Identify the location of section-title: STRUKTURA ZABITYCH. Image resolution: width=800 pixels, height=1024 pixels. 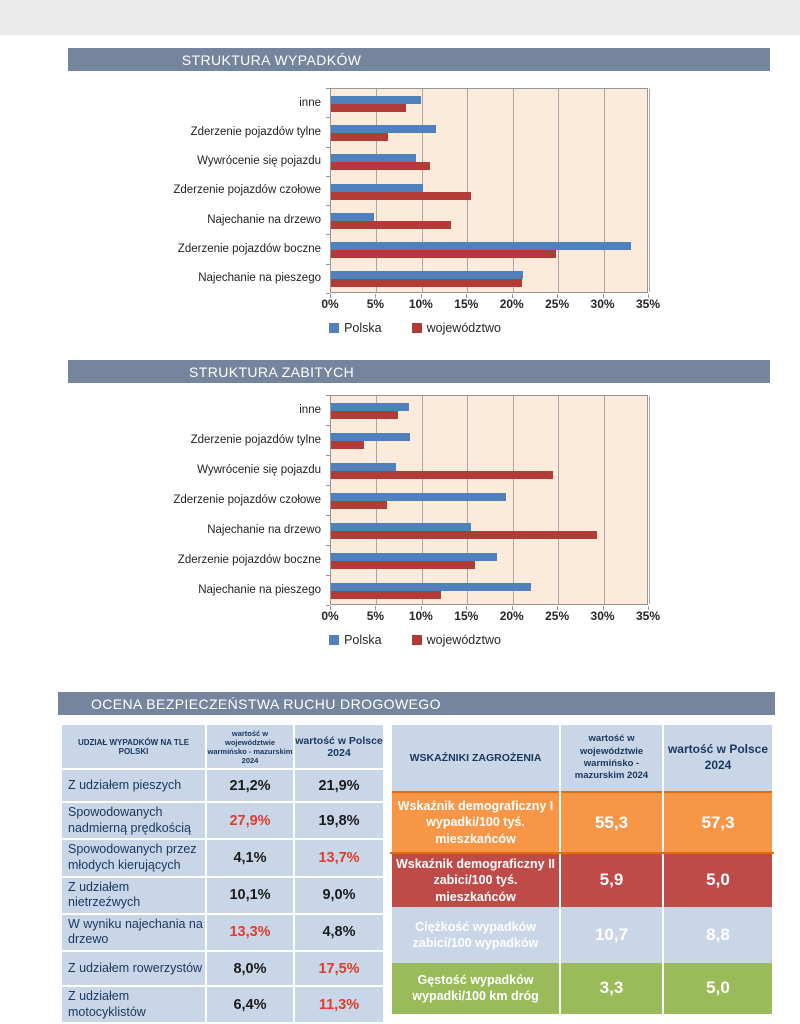
(272, 371).